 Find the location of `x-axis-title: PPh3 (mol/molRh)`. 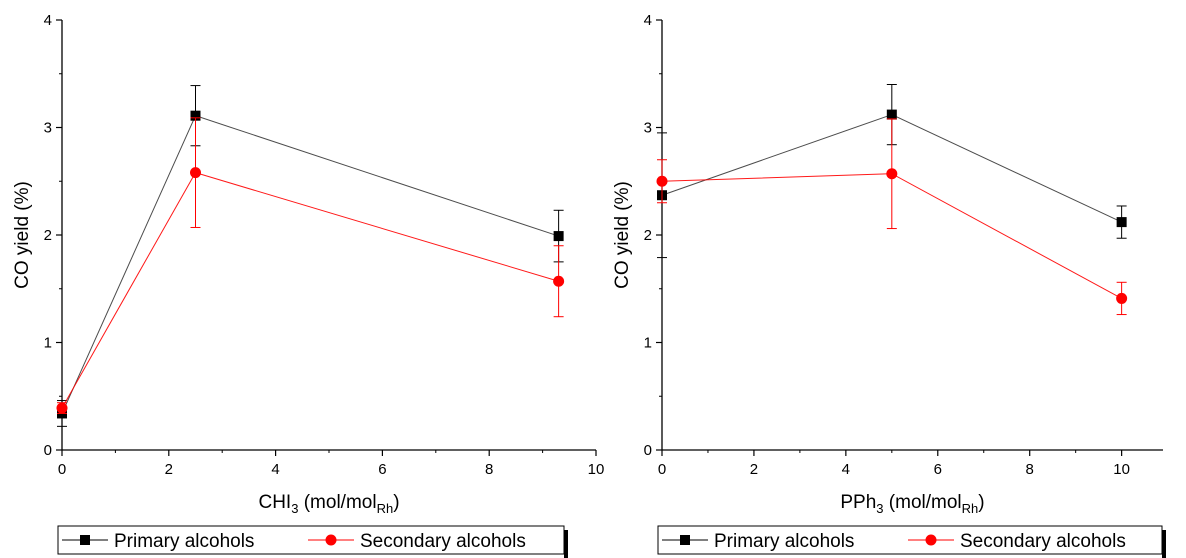

x-axis-title: PPh3 (mol/molRh) is located at coordinates (912, 504).